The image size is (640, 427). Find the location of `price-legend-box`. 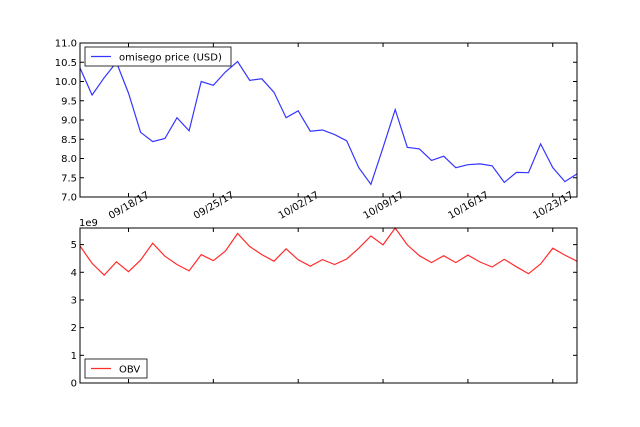

price-legend-box is located at coordinates (158, 56).